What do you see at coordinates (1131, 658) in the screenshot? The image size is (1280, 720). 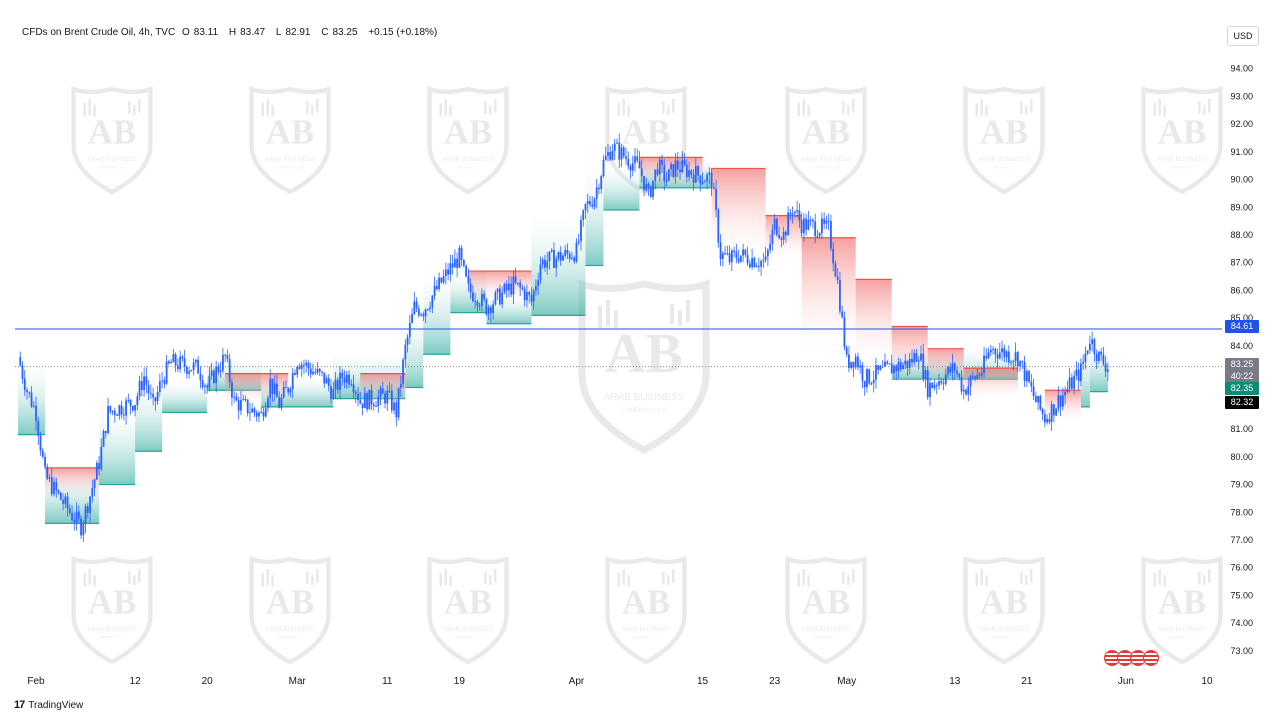 I see `economic-events-flags` at bounding box center [1131, 658].